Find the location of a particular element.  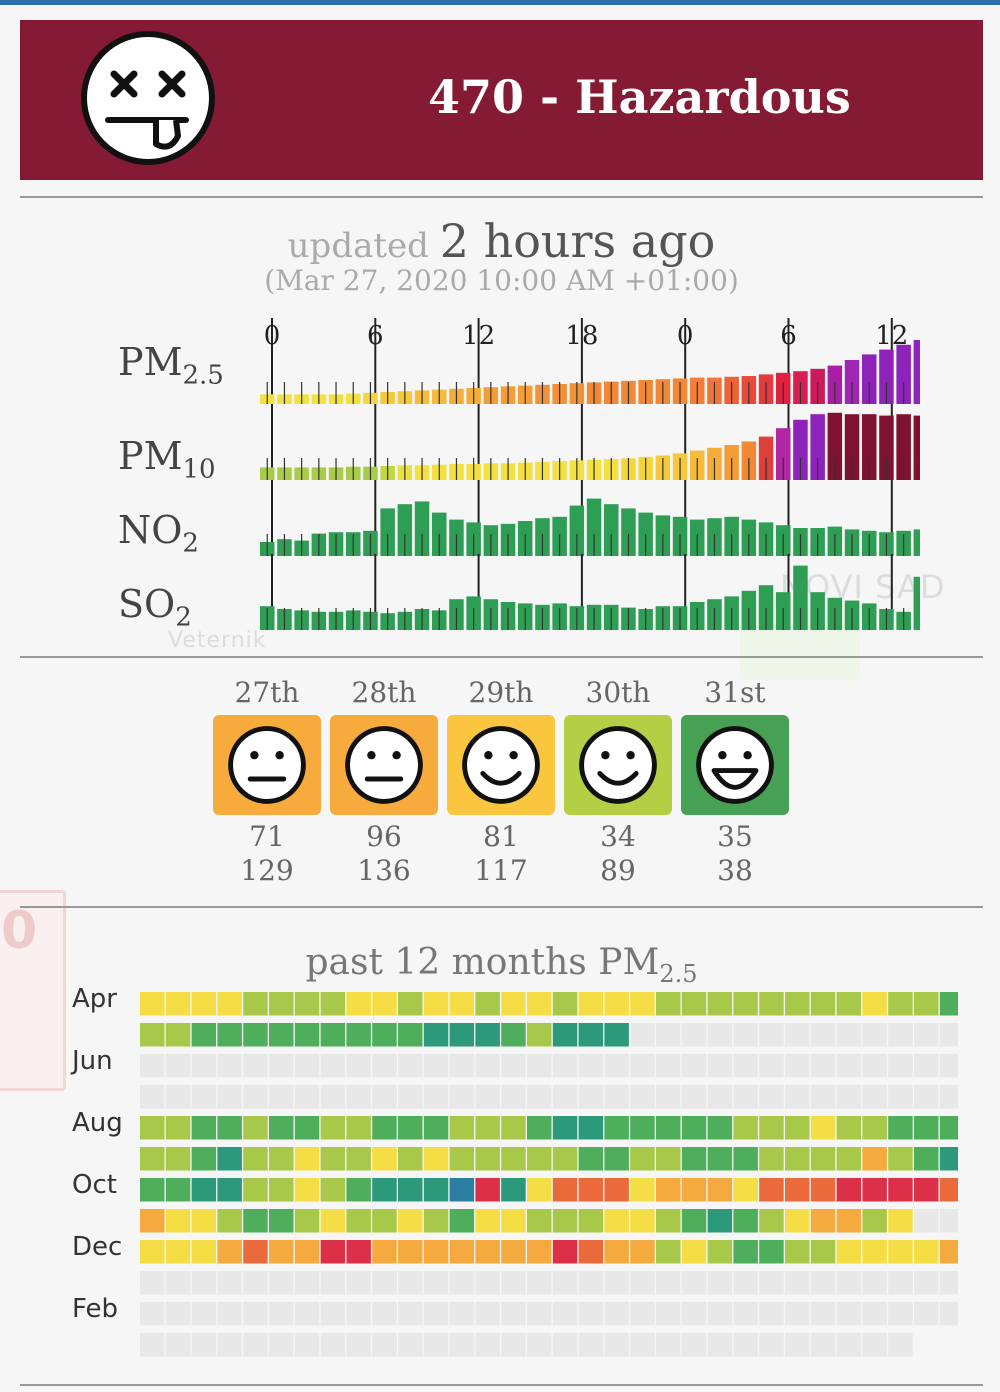

map-station-badge: 0 is located at coordinates (33, 990).